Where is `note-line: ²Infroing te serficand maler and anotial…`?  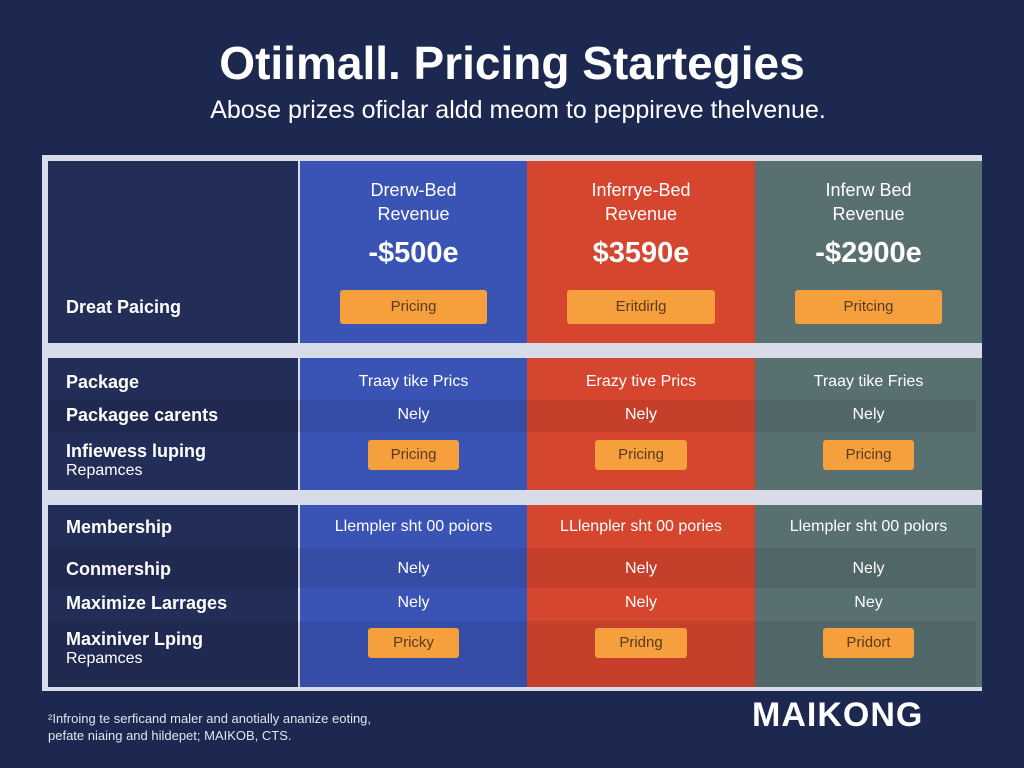
note-line: ²Infroing te serficand maler and anotial… is located at coordinates (210, 718).